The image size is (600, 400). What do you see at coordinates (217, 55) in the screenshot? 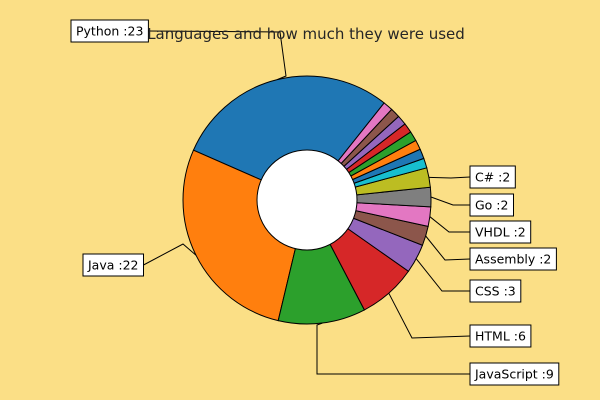
I see `leader-line-python` at bounding box center [217, 55].